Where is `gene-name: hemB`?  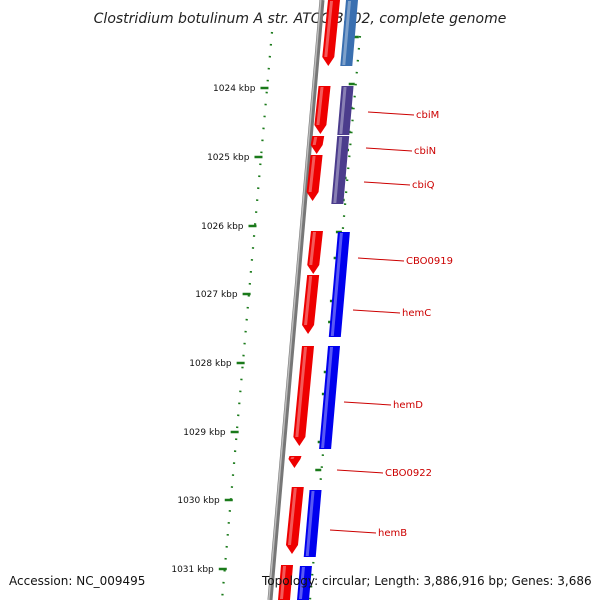
gene-name: hemB is located at coordinates (392, 533).